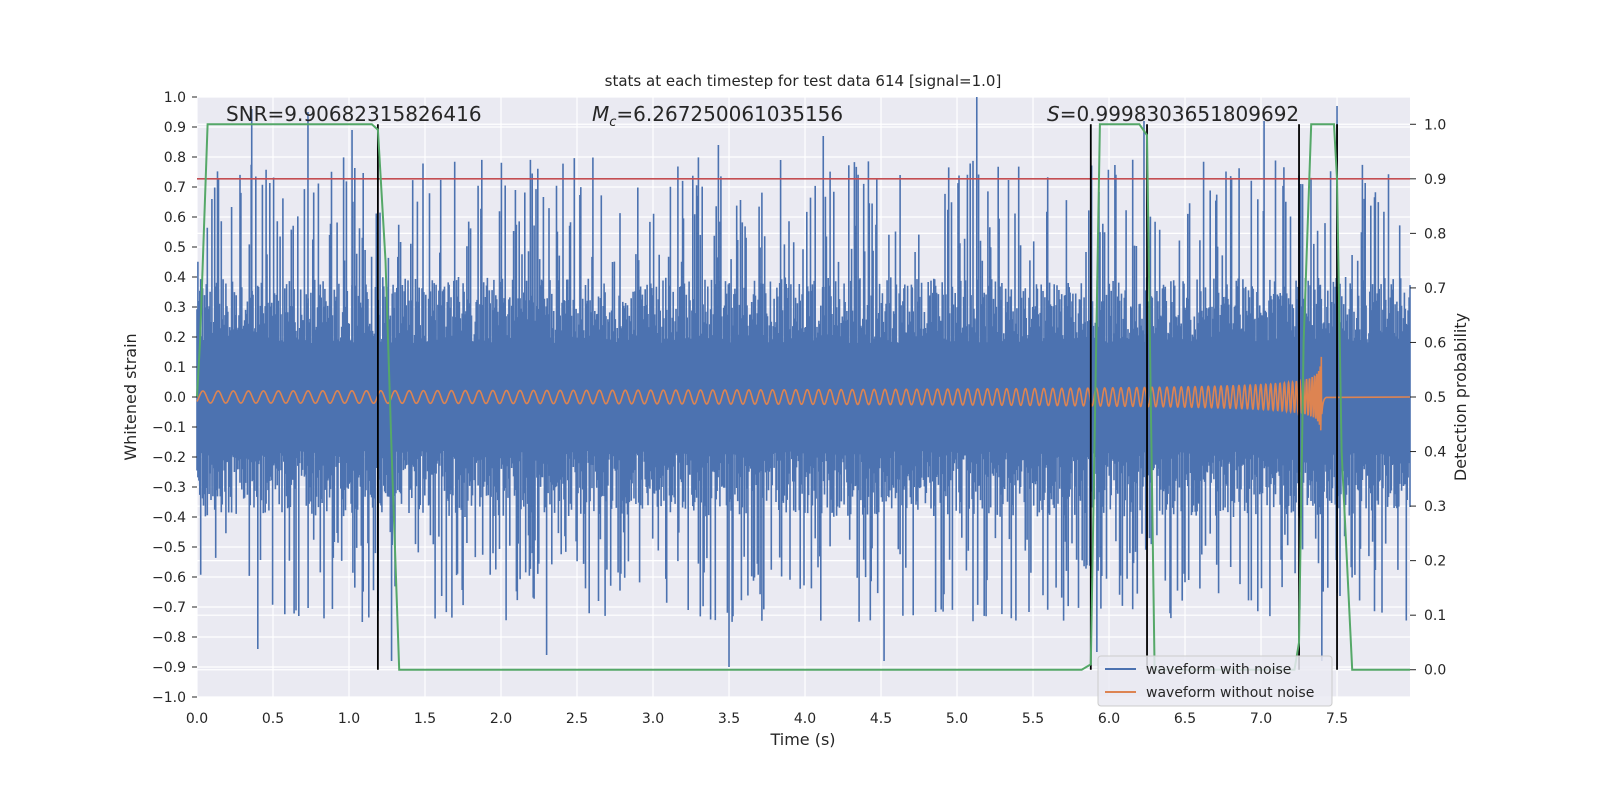 The image size is (1600, 800). I want to click on s-annotation: S=0.9998303651809692, so click(1173, 114).